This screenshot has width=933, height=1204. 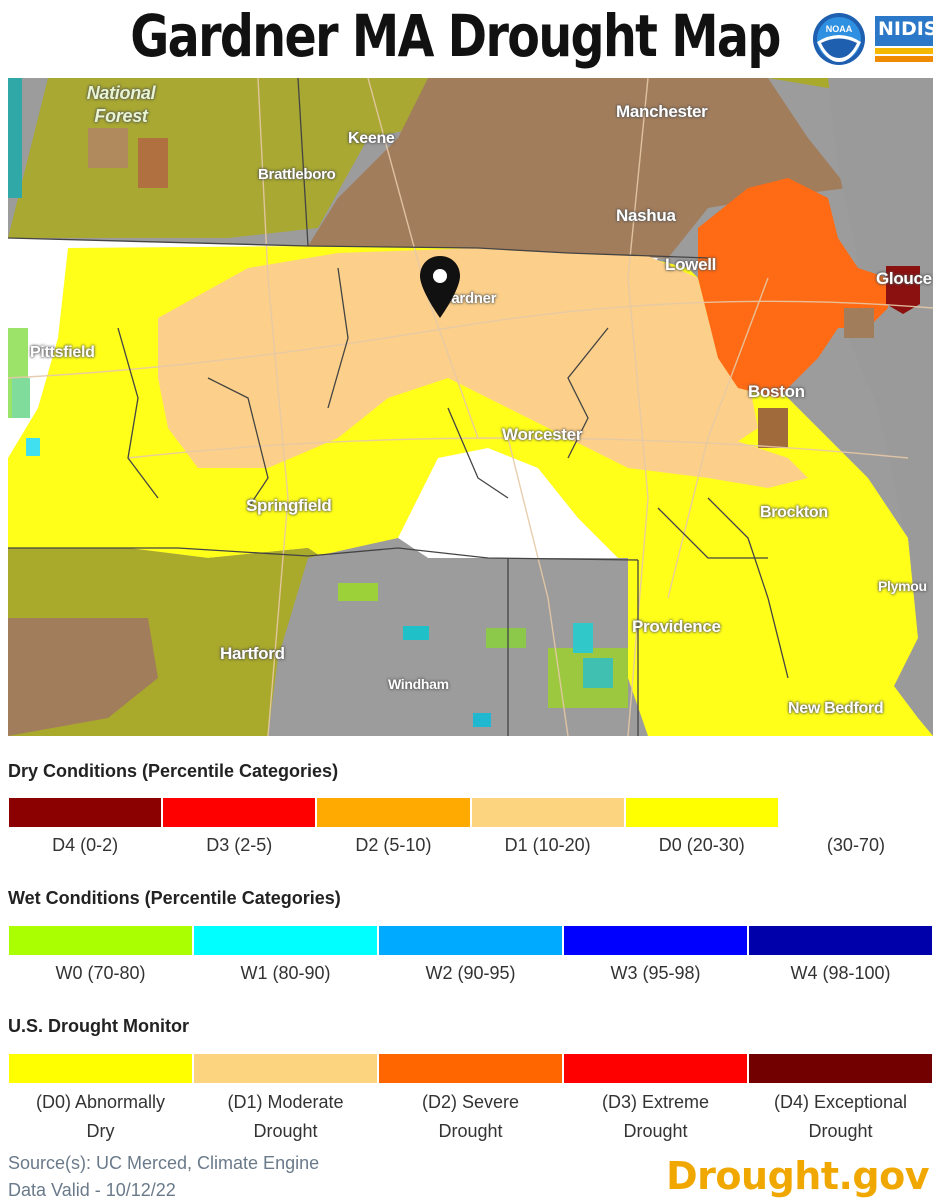 What do you see at coordinates (840, 973) in the screenshot?
I see `wet-conditions-label: W4 (98-100)` at bounding box center [840, 973].